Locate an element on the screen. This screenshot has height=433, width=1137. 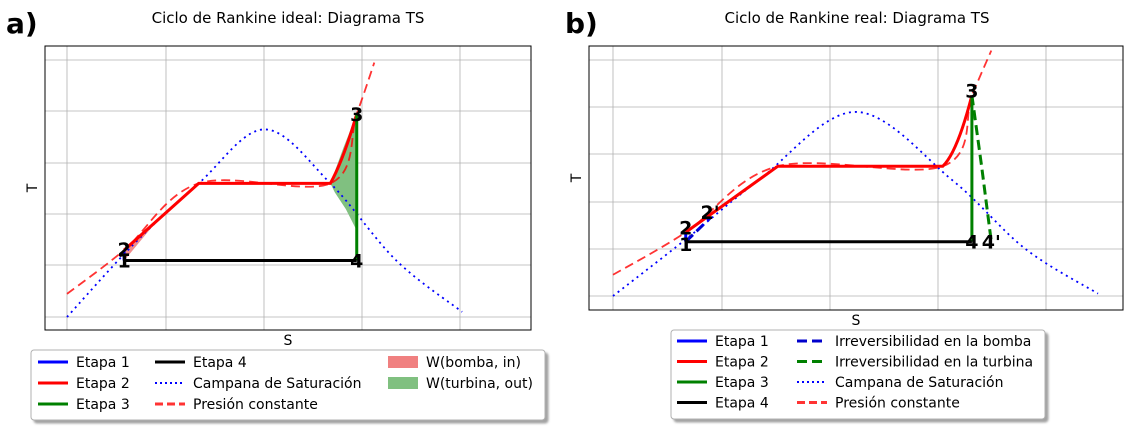
panel-b-point-labels: 12 2' 3 4 4' is located at coordinates (840, 168).